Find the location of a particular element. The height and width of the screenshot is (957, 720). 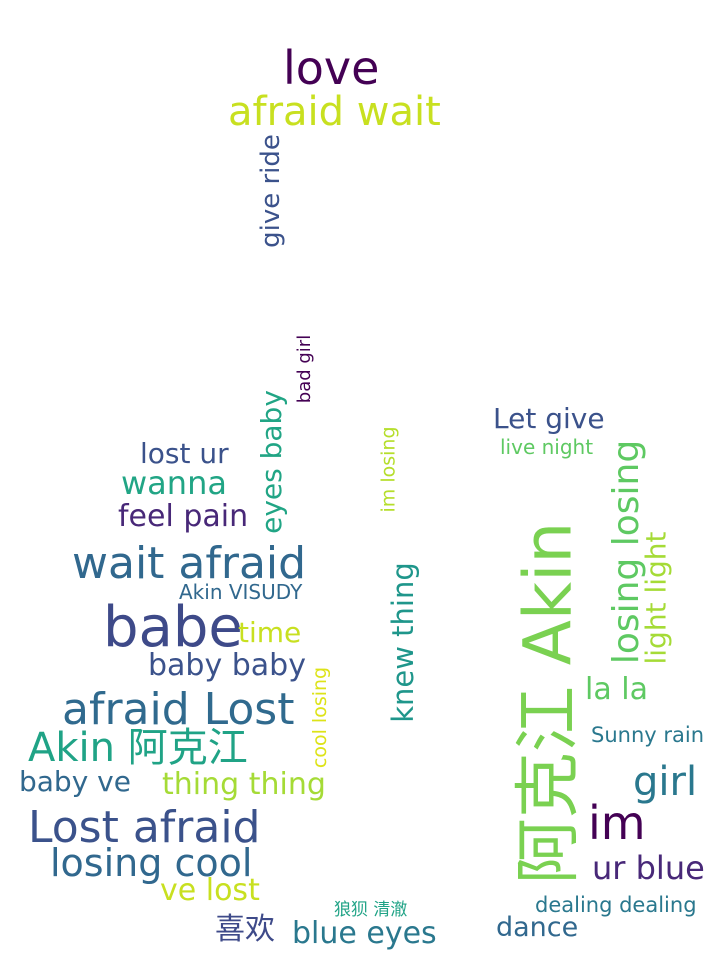

word-akin-visudy: Akin VISUDY is located at coordinates (241, 592).